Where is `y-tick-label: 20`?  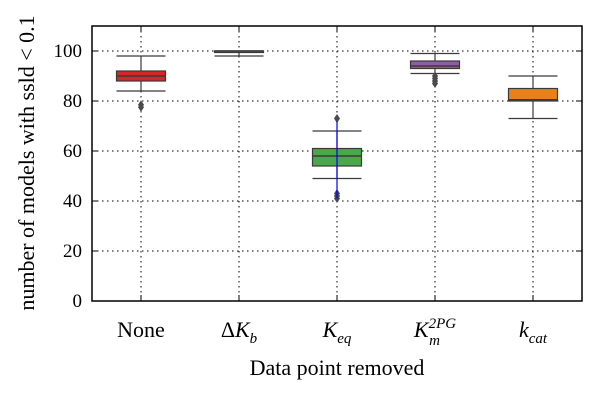
y-tick-label: 20 is located at coordinates (72, 251).